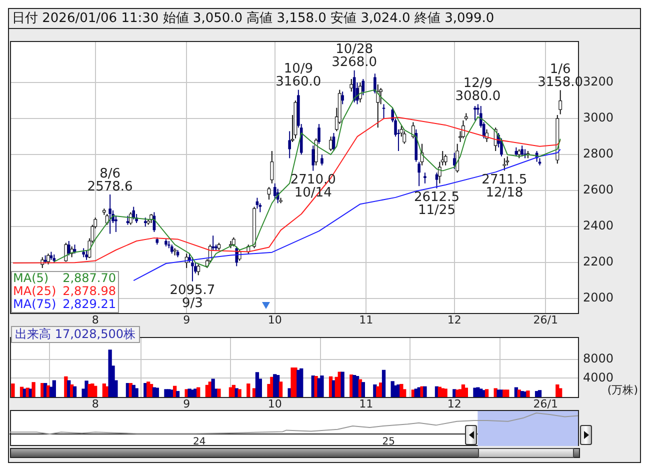  I want to click on y-tick-label: 3000, so click(598, 117).